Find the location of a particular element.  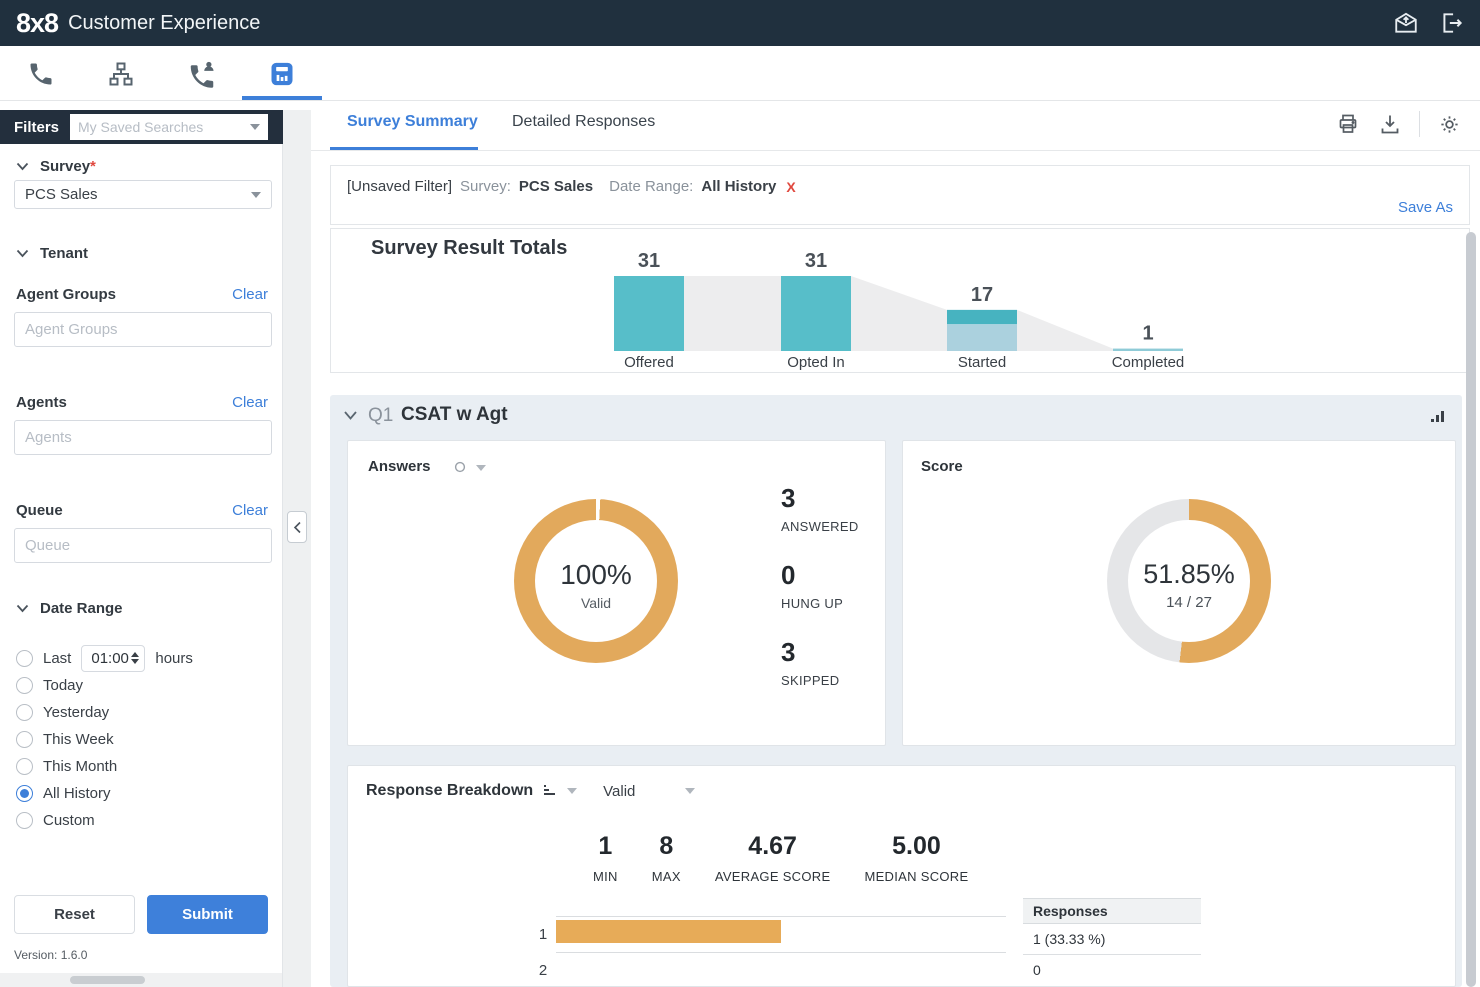

nav-tab-callback is located at coordinates (202, 74).